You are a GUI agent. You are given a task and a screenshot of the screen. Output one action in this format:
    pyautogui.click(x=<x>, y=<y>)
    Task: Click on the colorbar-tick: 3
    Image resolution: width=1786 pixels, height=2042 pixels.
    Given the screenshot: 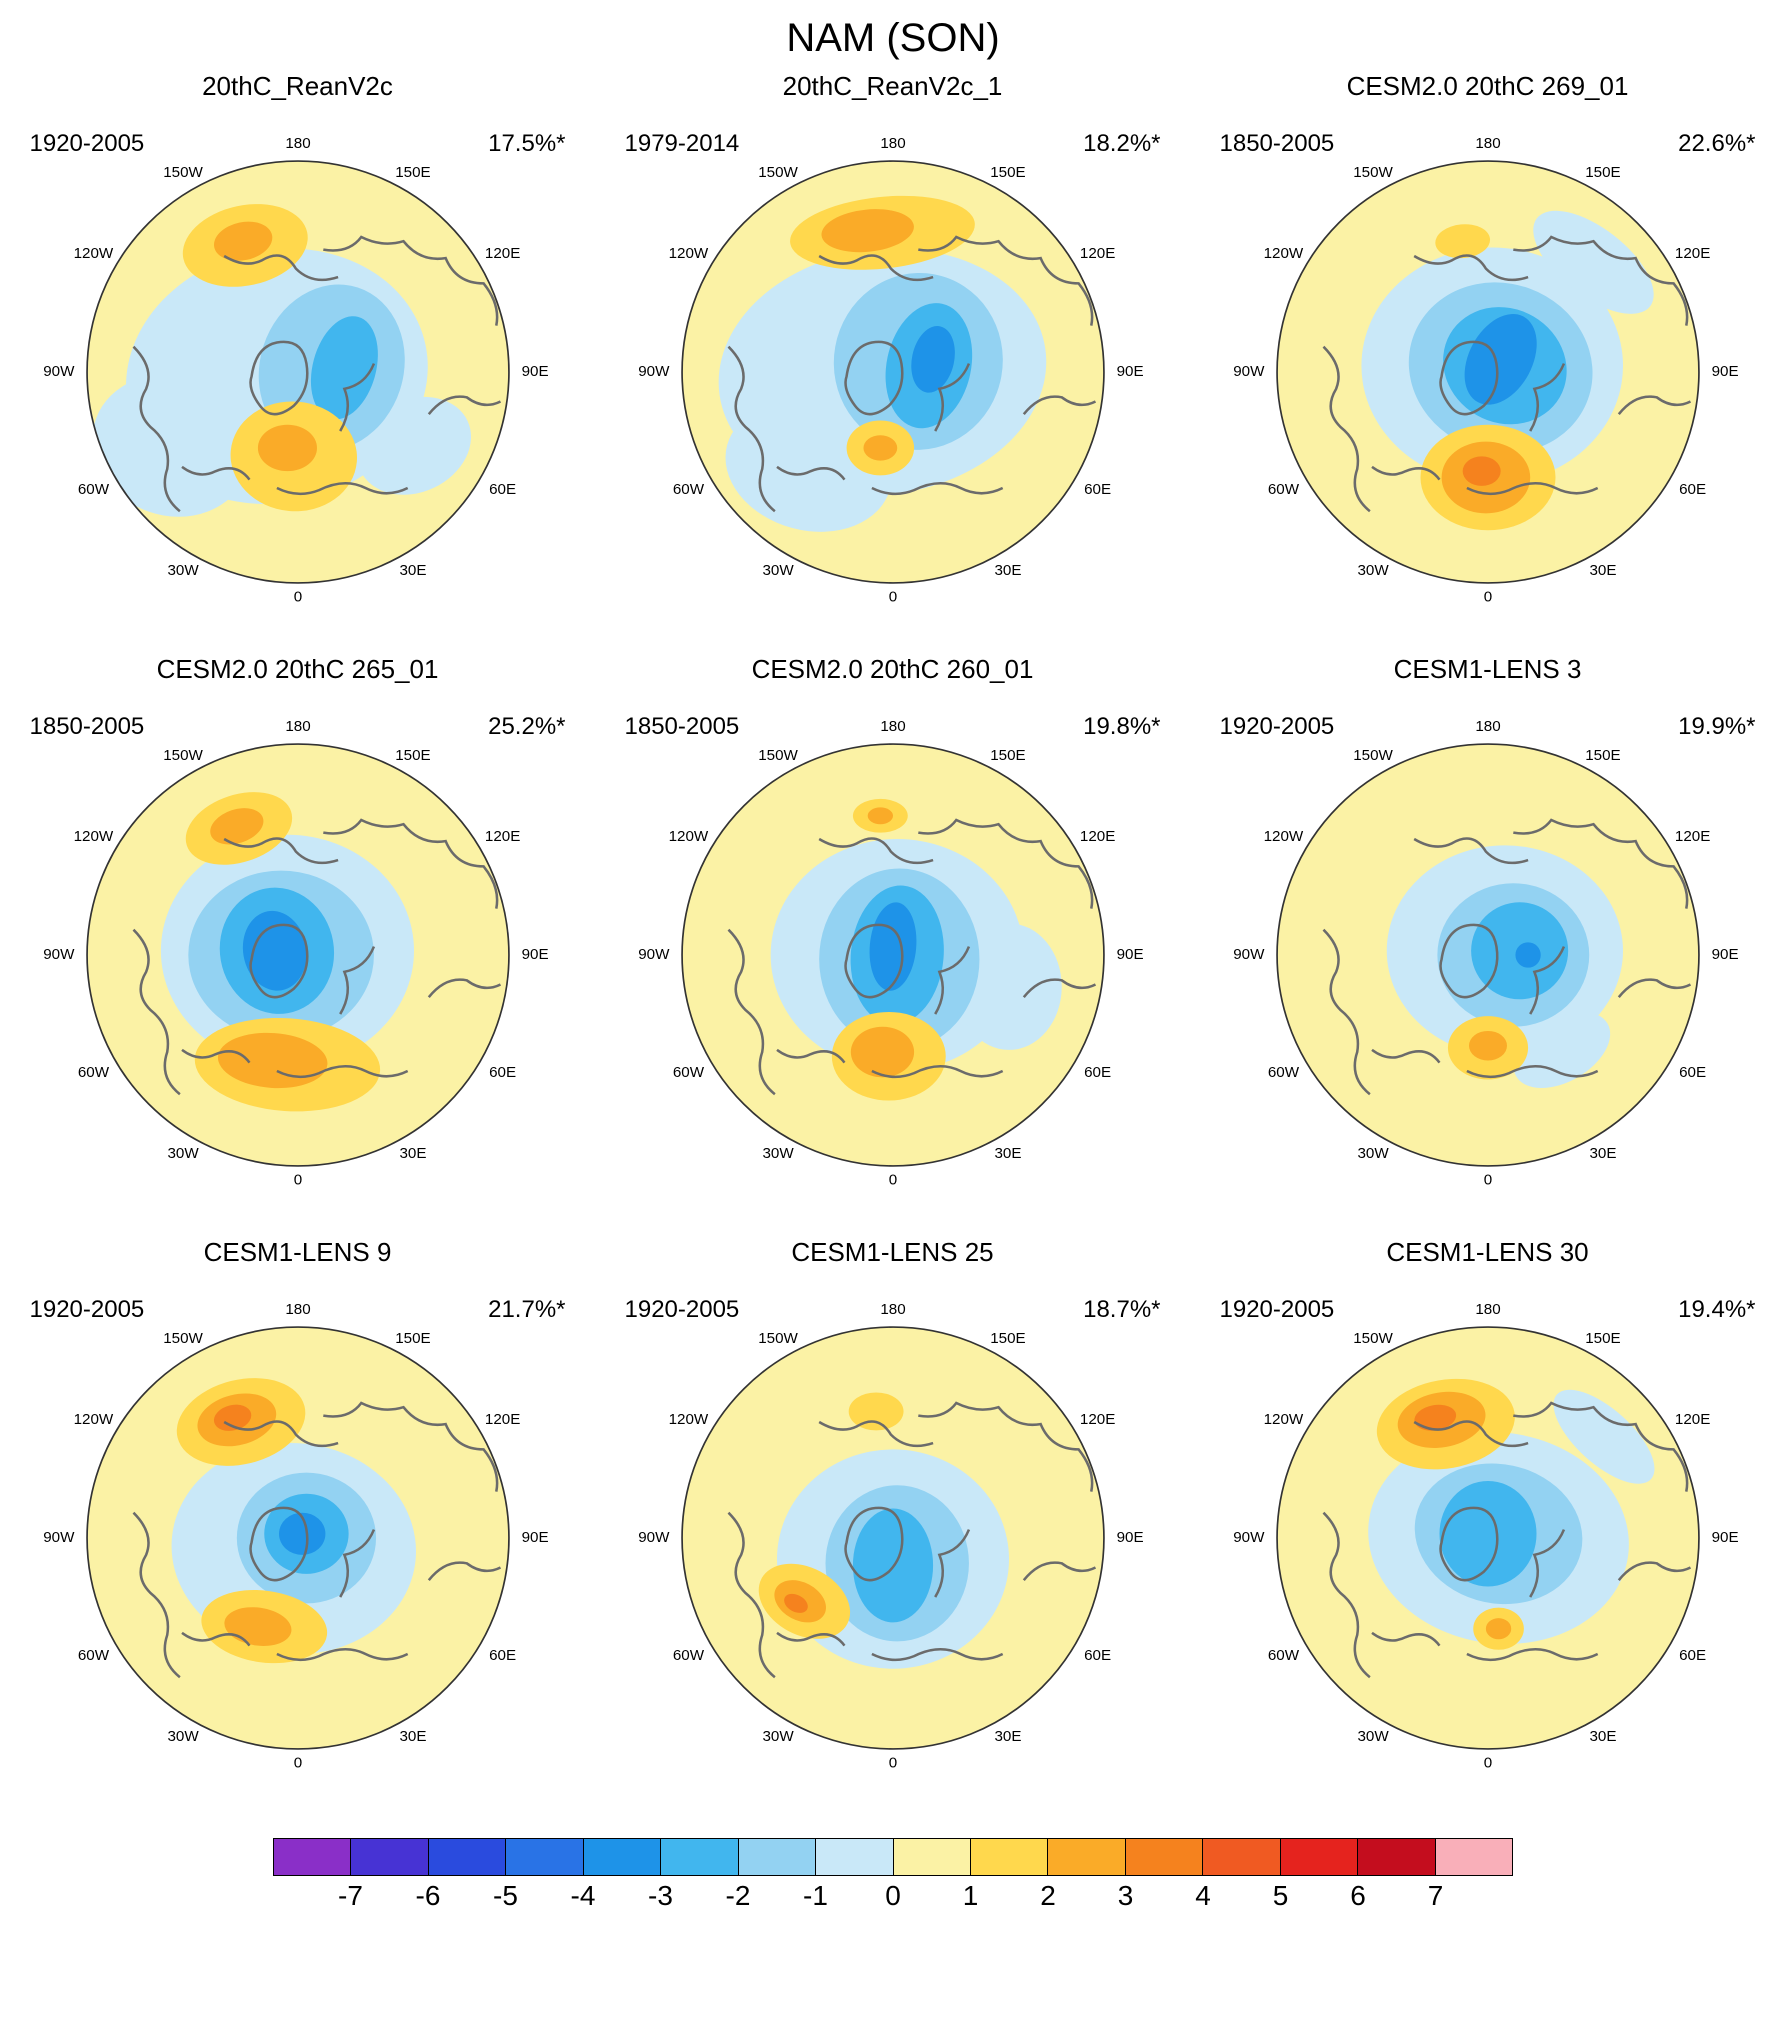 What is the action you would take?
    pyautogui.click(x=1125, y=1895)
    